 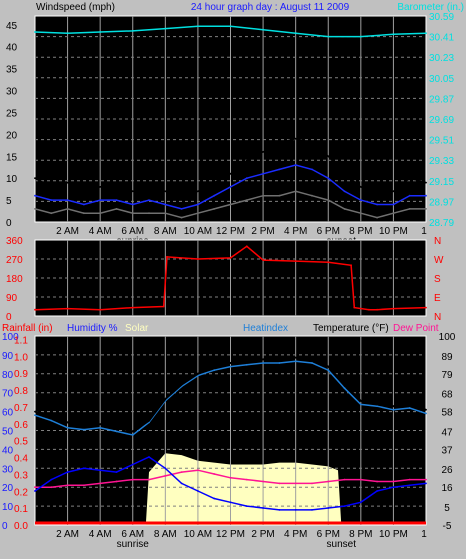 I want to click on barometer-tick: 29.33, so click(x=441, y=161).